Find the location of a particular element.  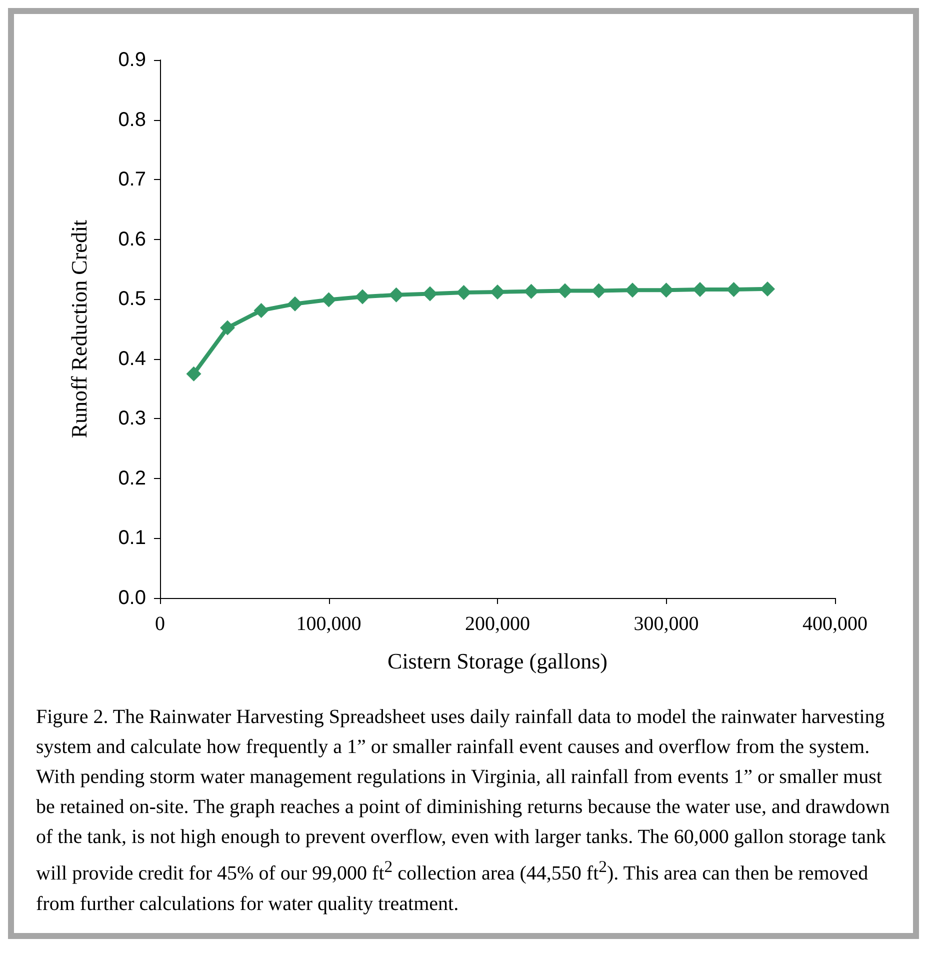

x-tick-label: 100,000 is located at coordinates (329, 624).